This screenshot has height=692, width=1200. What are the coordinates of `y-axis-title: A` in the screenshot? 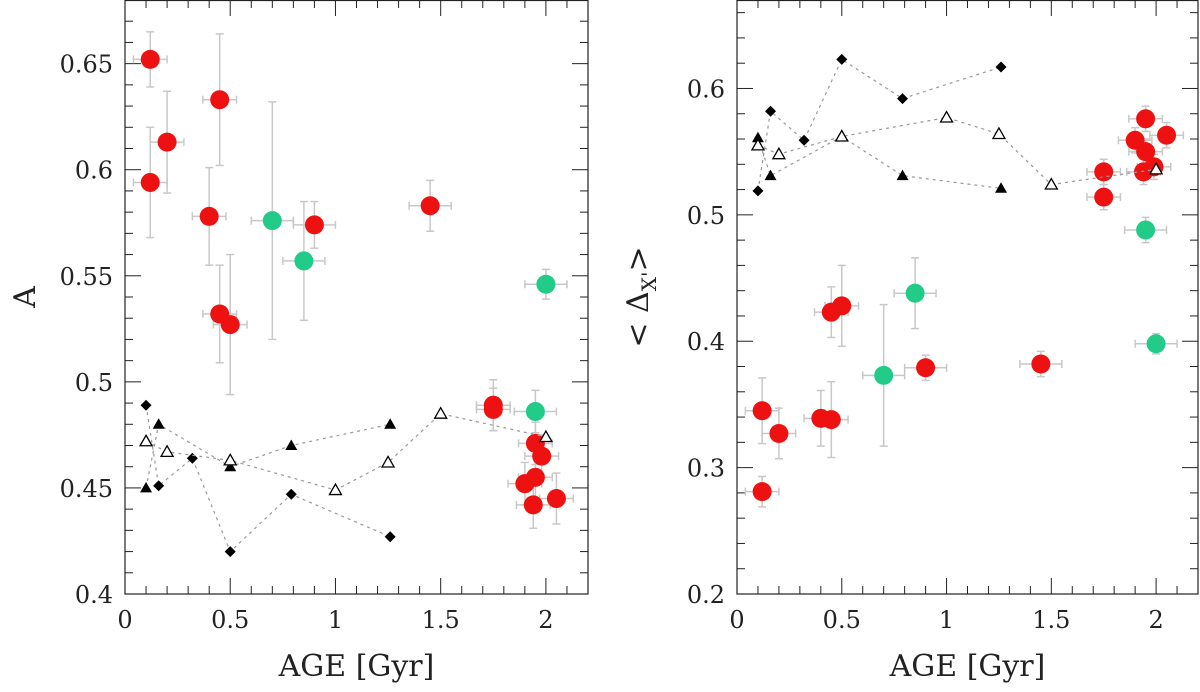 It's located at (25, 297).